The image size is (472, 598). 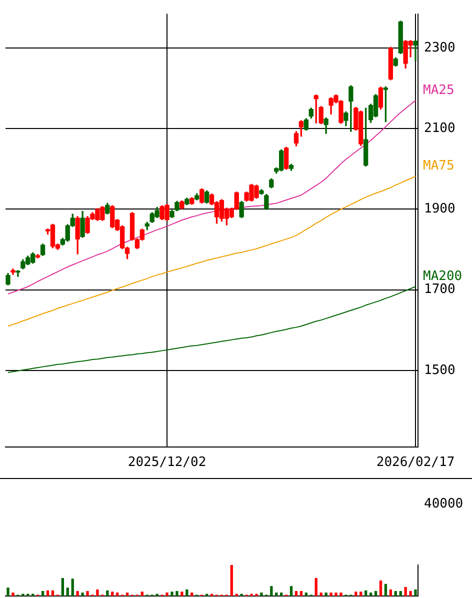 I want to click on series-label: MA25, so click(x=438, y=90).